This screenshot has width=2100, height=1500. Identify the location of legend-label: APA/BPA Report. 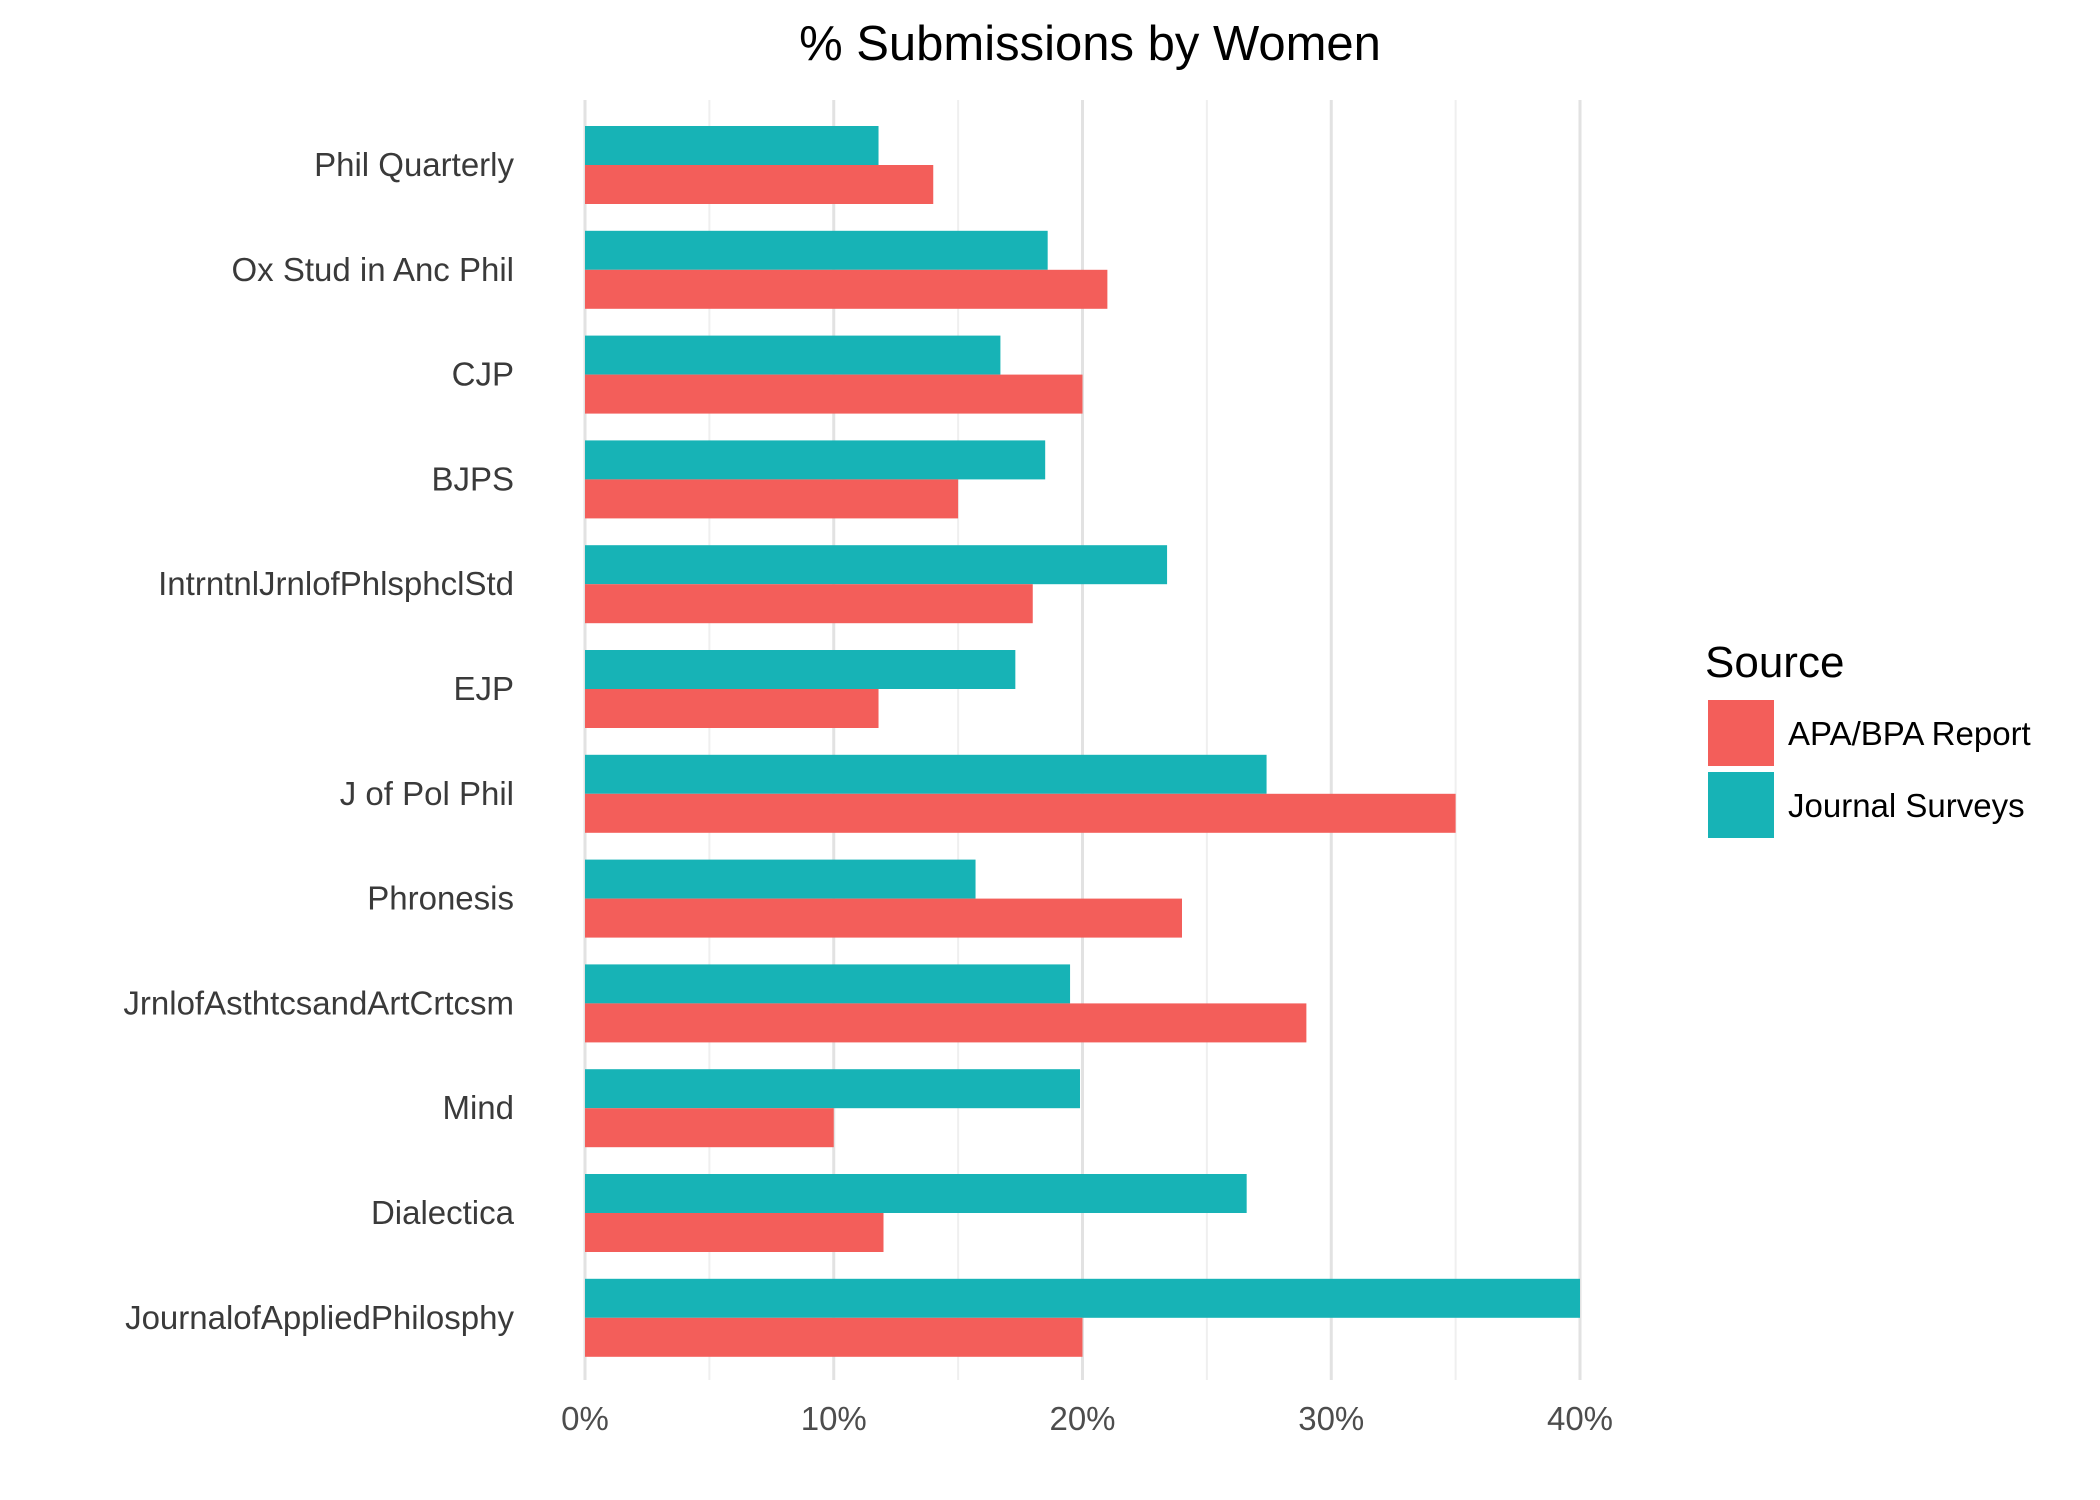
(1909, 733).